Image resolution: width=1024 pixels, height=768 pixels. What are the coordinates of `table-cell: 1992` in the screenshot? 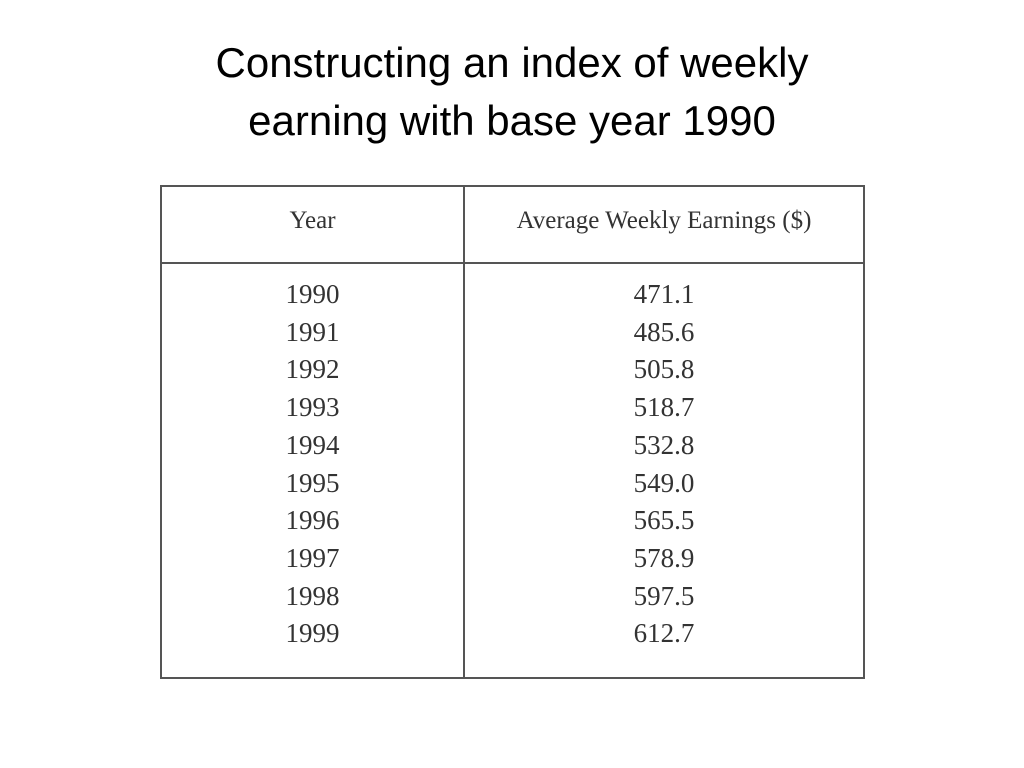 It's located at (312, 369).